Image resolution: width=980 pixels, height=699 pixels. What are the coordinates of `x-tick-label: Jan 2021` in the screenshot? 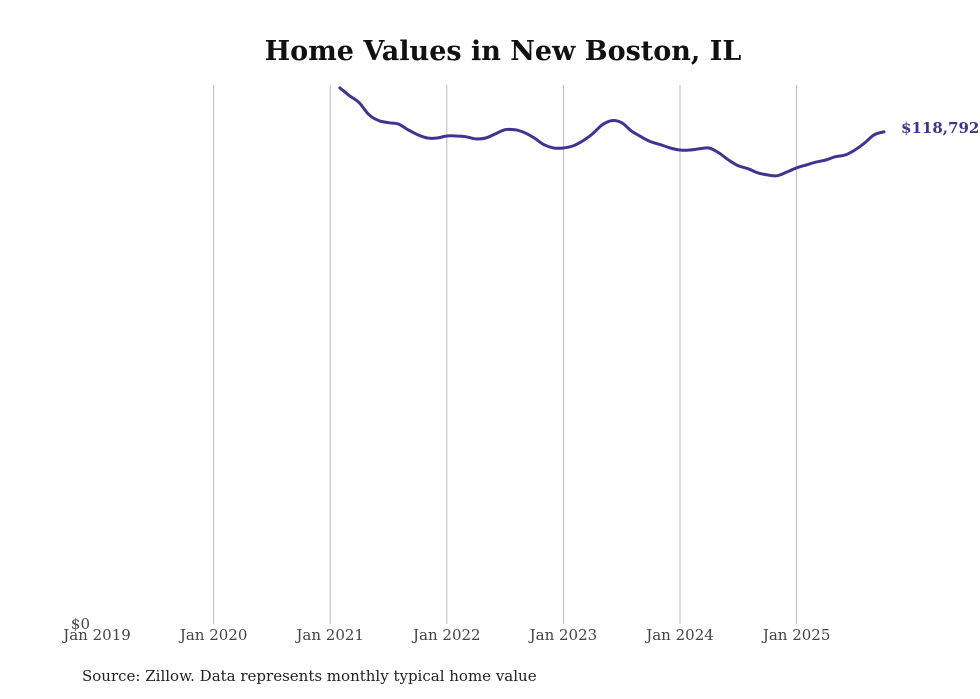 It's located at (329, 635).